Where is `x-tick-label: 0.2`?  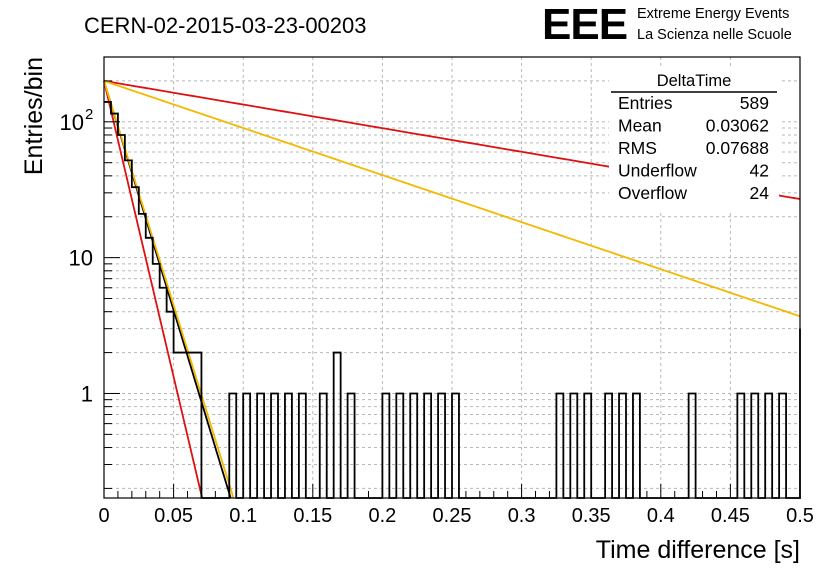
x-tick-label: 0.2 is located at coordinates (382, 516).